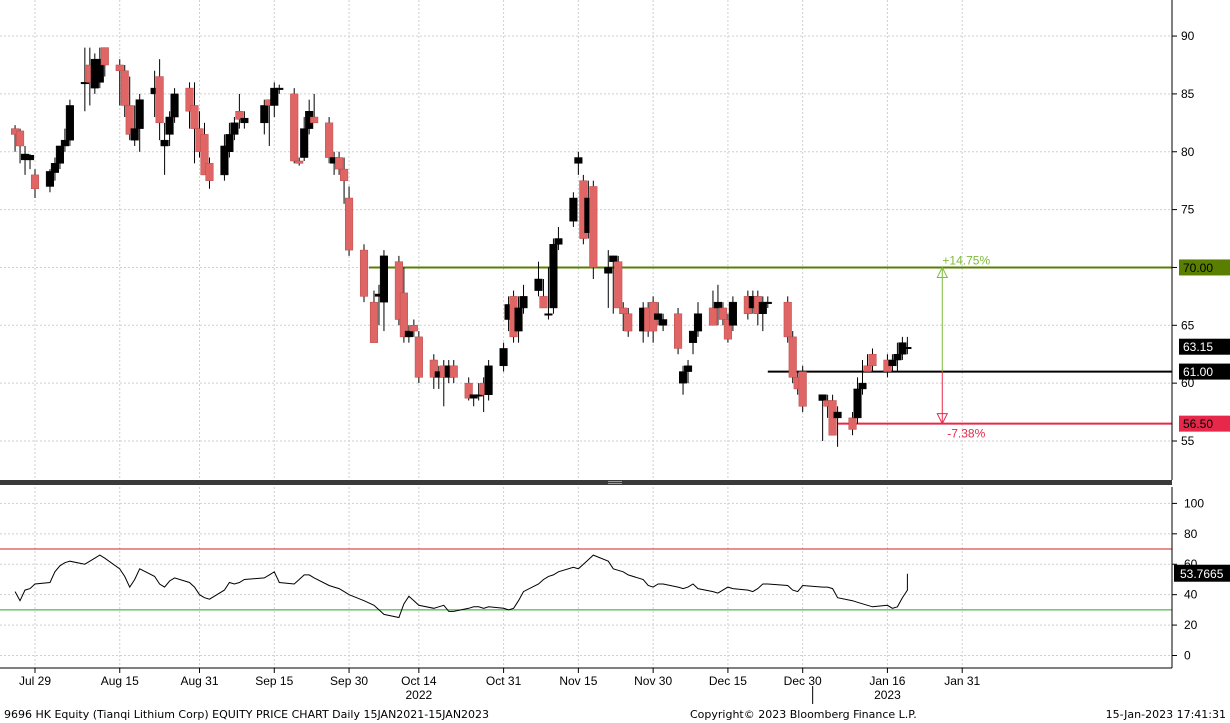 The width and height of the screenshot is (1230, 723). Describe the element at coordinates (942, 272) in the screenshot. I see `measure-arrowhead-icon` at that location.